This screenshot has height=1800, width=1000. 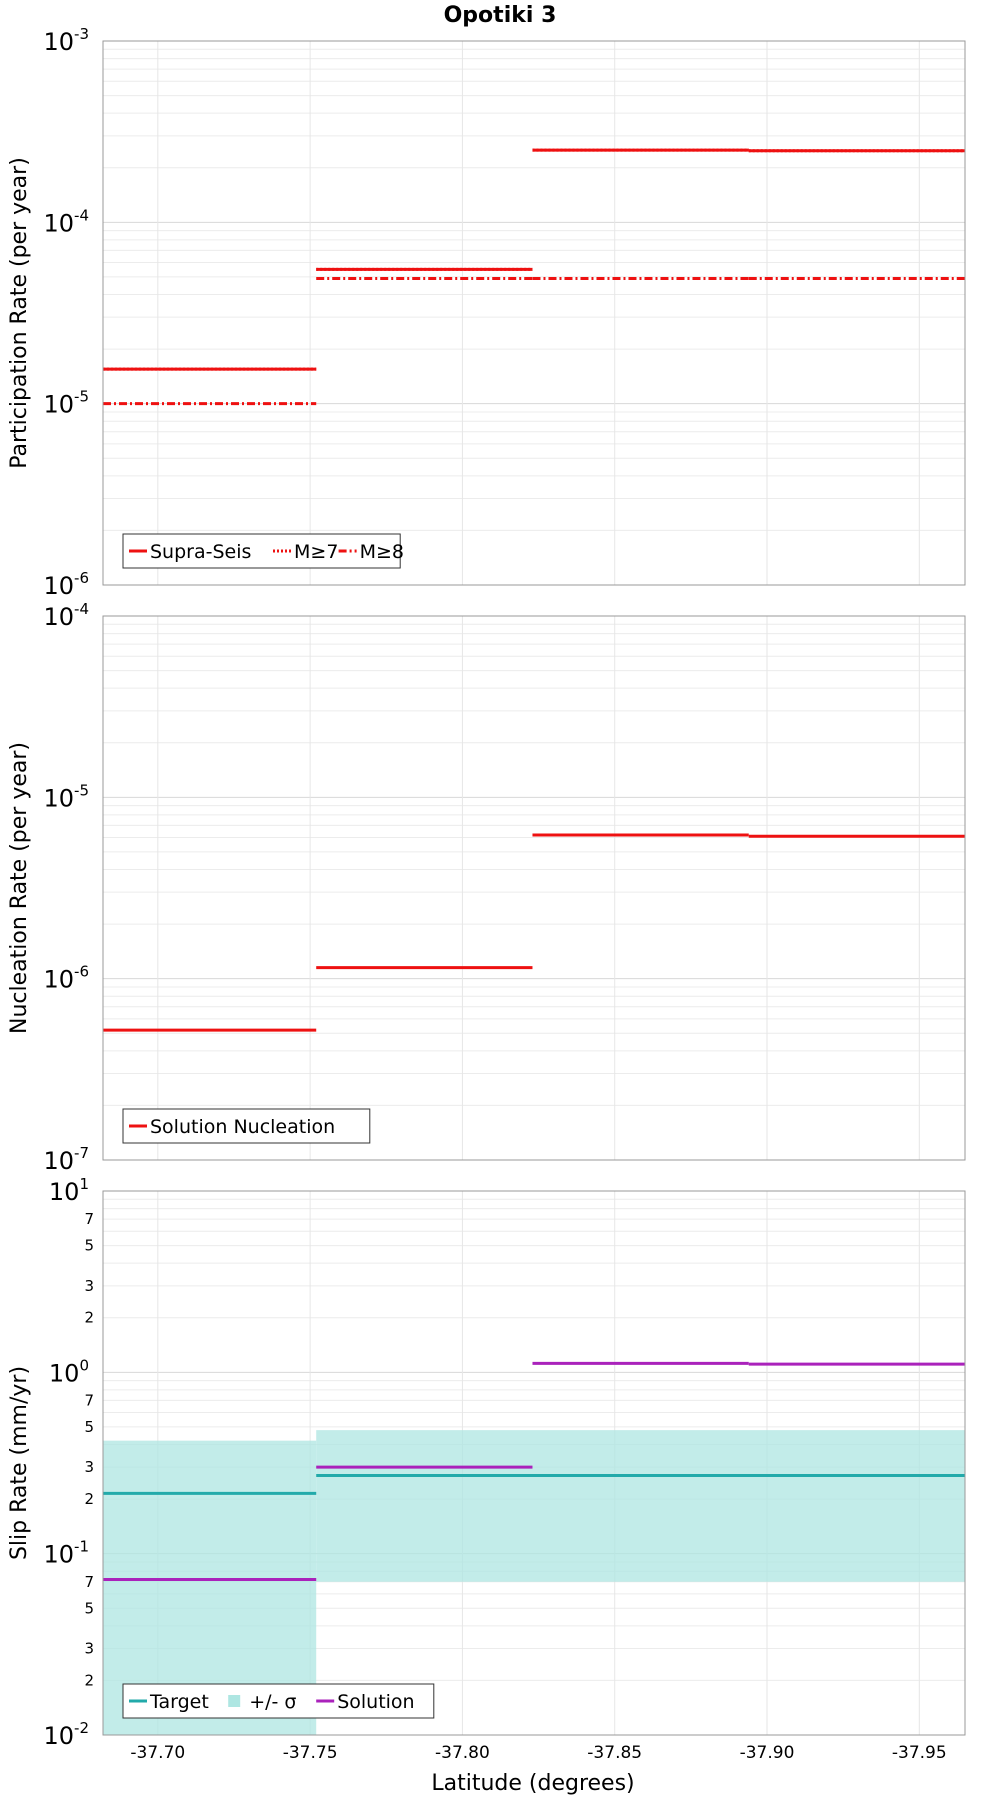 I want to click on y-tick-exponent: -1, so click(x=81, y=1547).